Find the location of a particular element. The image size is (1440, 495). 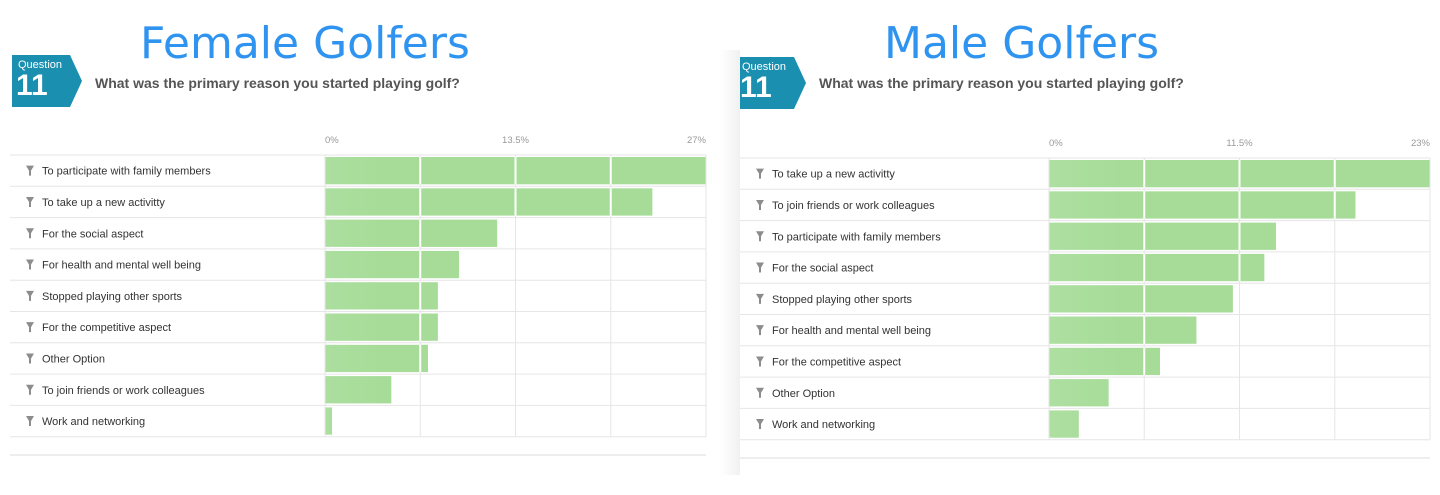

panel-title: Female Golfers is located at coordinates (305, 43).